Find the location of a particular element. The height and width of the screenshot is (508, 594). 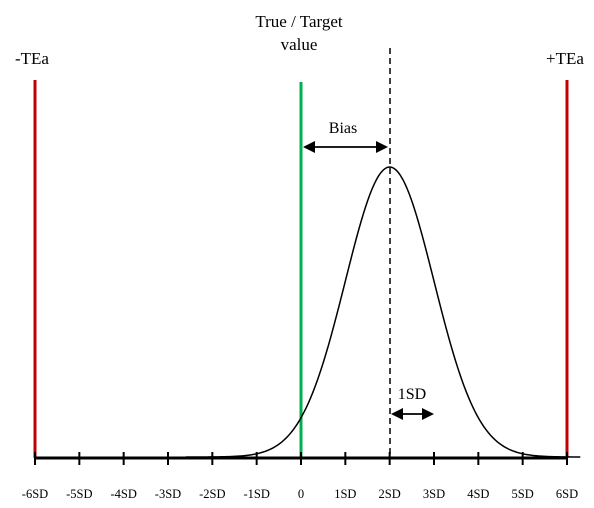

minus-tea-label: -TEa is located at coordinates (32, 58).